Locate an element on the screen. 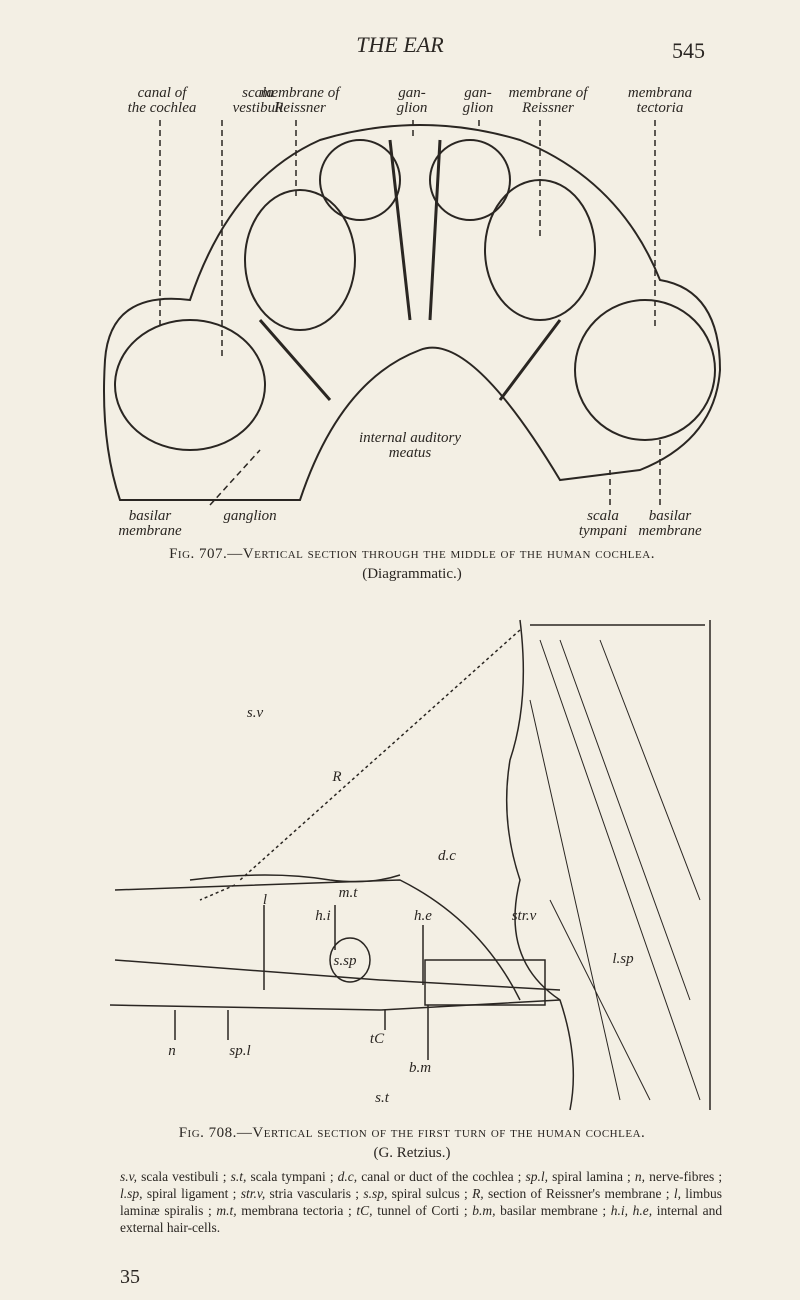 The height and width of the screenshot is (1300, 800). legend-text: scala tympani ; is located at coordinates (292, 1176).